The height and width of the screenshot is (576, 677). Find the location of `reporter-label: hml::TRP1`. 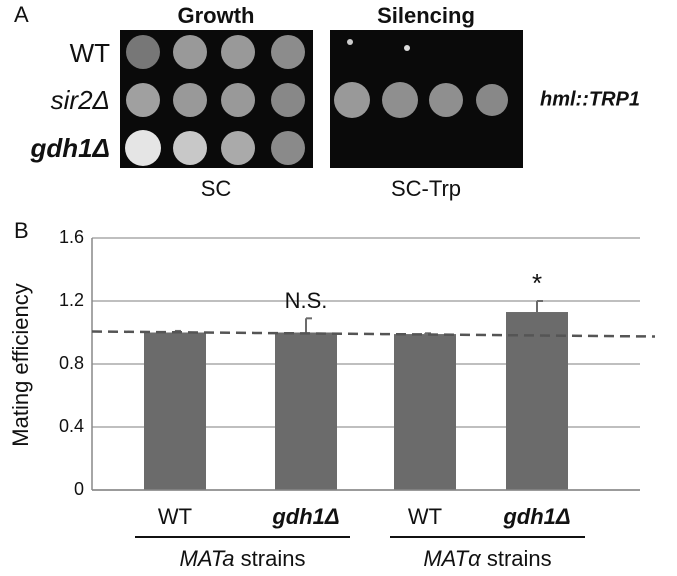

reporter-label: hml::TRP1 is located at coordinates (590, 99).